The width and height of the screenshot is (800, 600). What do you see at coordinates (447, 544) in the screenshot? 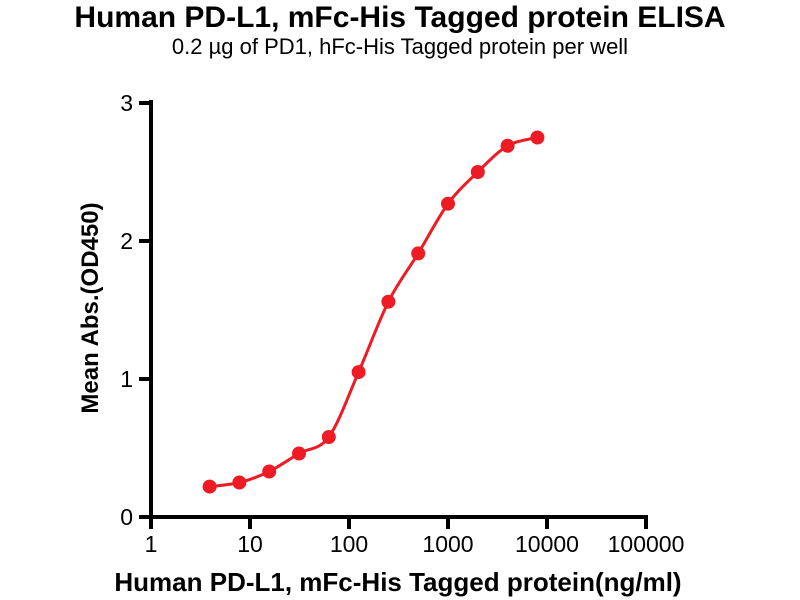
I see `x-tick-label: 1000` at bounding box center [447, 544].